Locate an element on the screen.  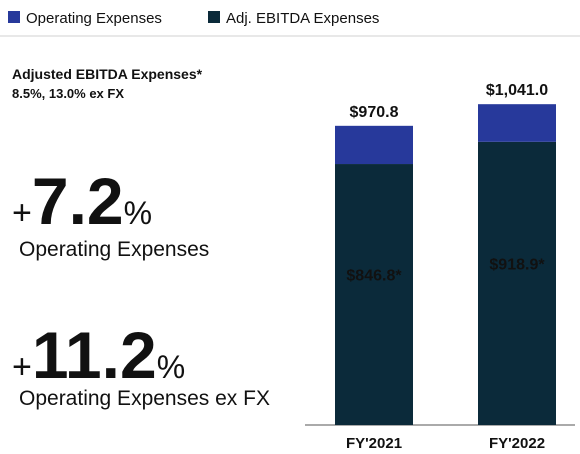
segment-label: $918.9* is located at coordinates (517, 264).